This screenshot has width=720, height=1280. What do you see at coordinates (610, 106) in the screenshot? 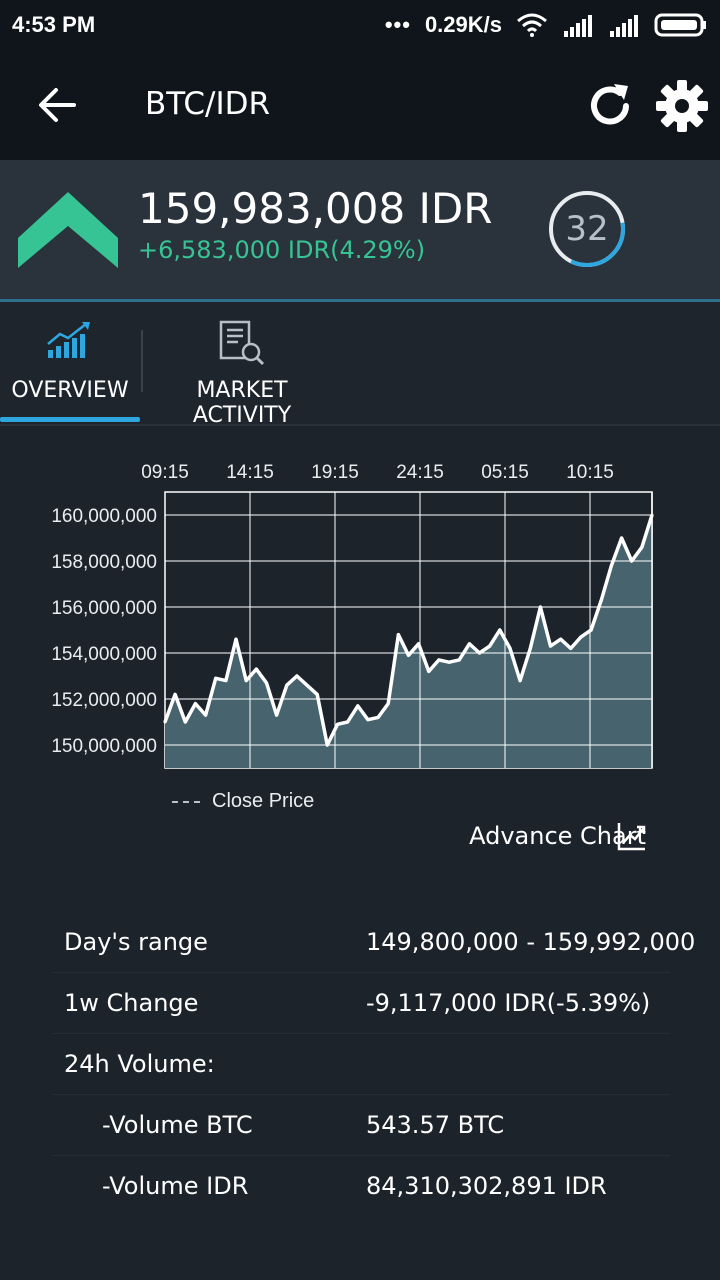
I see `refresh-icon` at bounding box center [610, 106].